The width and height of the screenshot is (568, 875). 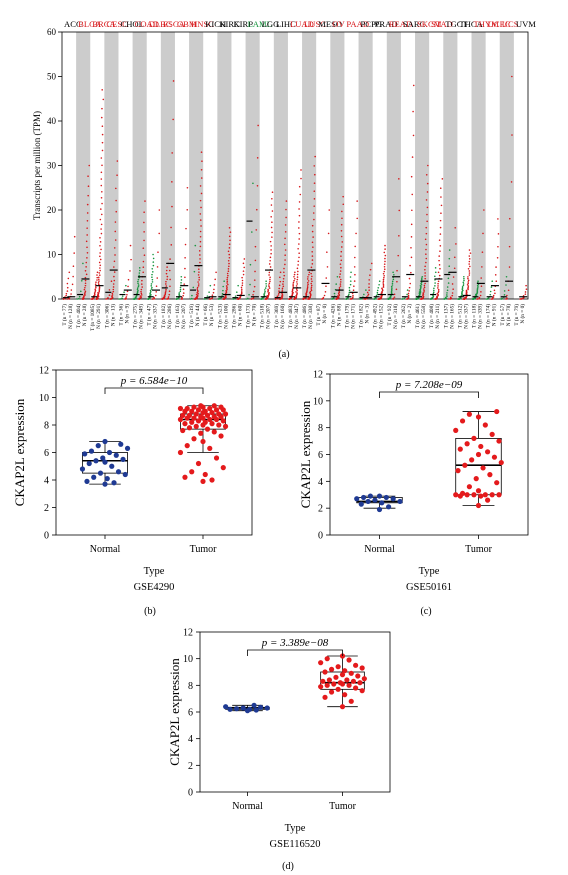 What do you see at coordinates (37, 165) in the screenshot?
I see `y-axis-label: Transcripts per million (TPM)` at bounding box center [37, 165].